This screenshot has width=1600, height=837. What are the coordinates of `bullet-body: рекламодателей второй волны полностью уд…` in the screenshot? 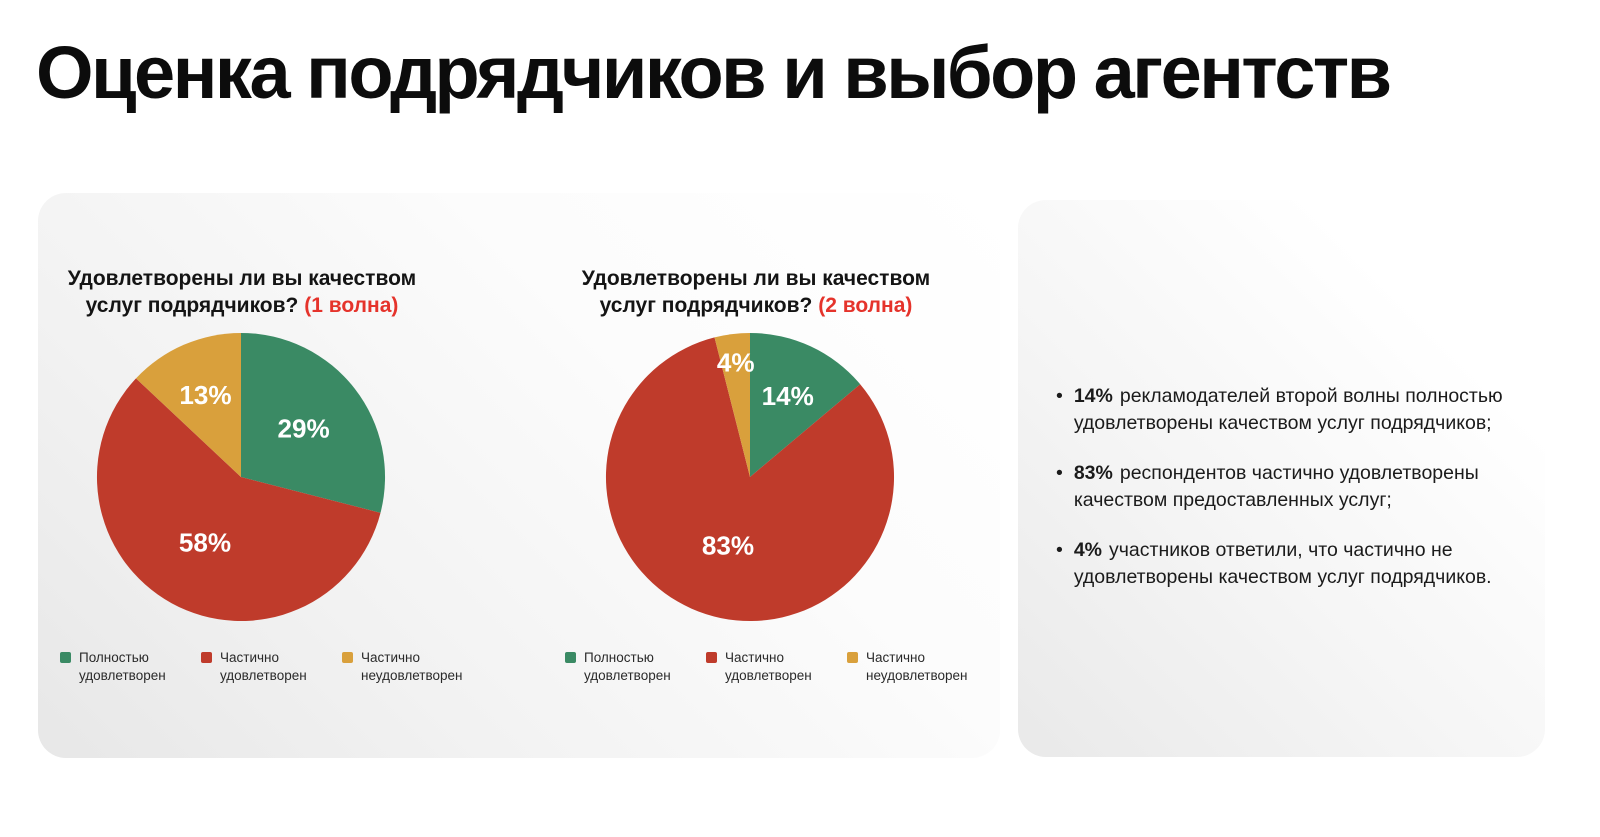 It's located at (1288, 409).